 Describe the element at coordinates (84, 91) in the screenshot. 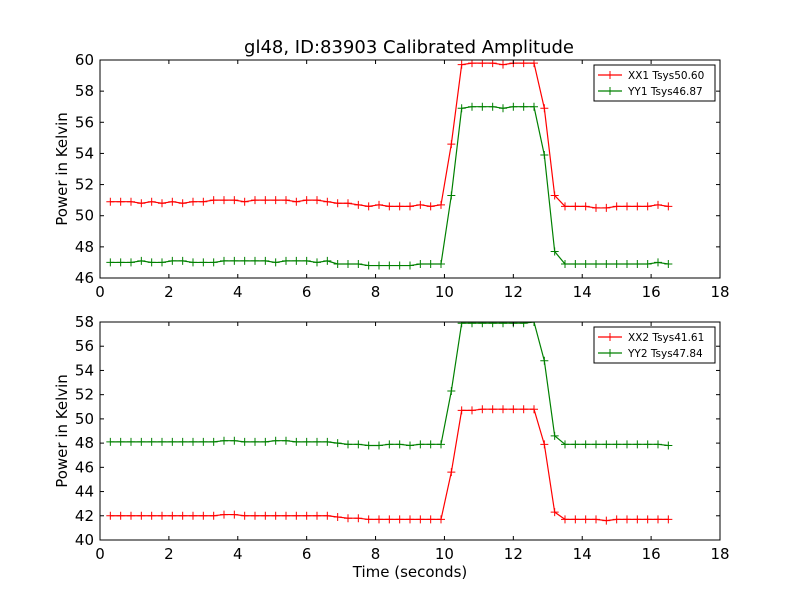

I see `y-tick-label: 58` at that location.